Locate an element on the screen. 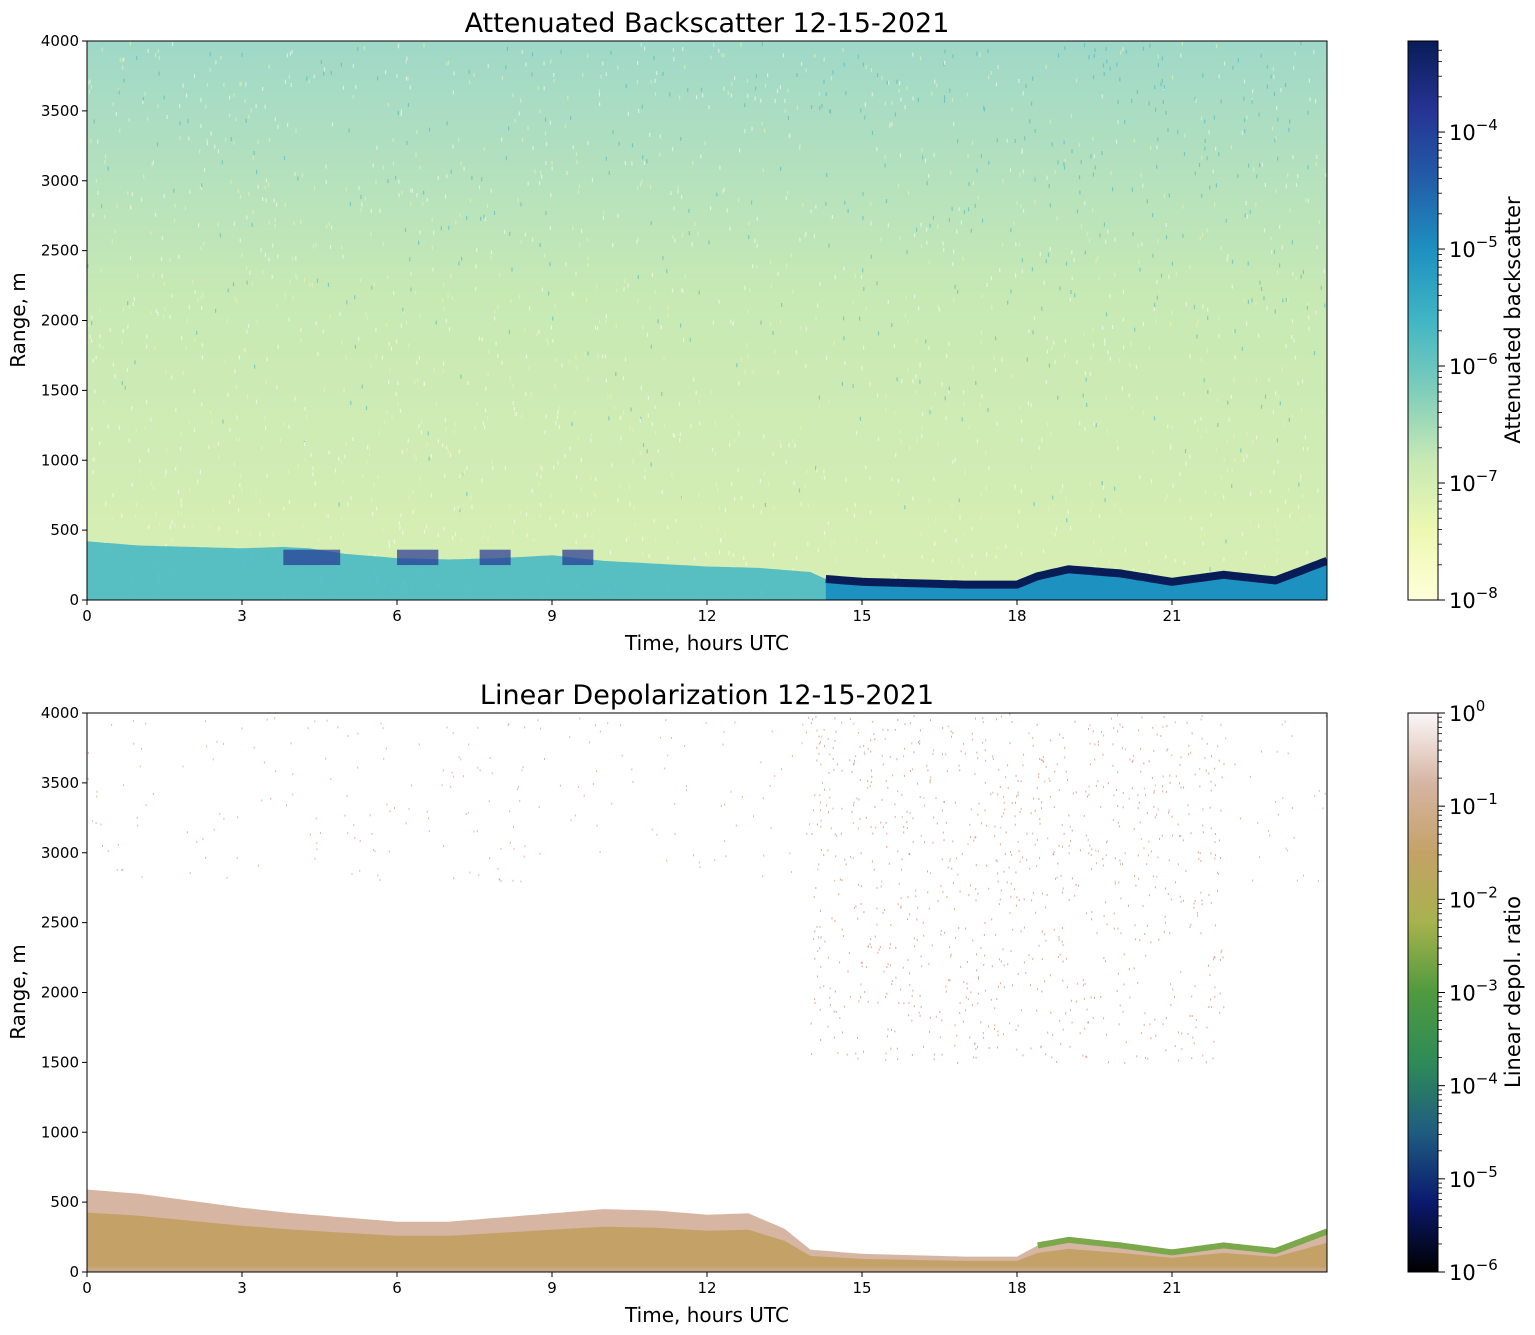  depolarization-colorbar-label: Linear depol. ratio is located at coordinates (1513, 992).